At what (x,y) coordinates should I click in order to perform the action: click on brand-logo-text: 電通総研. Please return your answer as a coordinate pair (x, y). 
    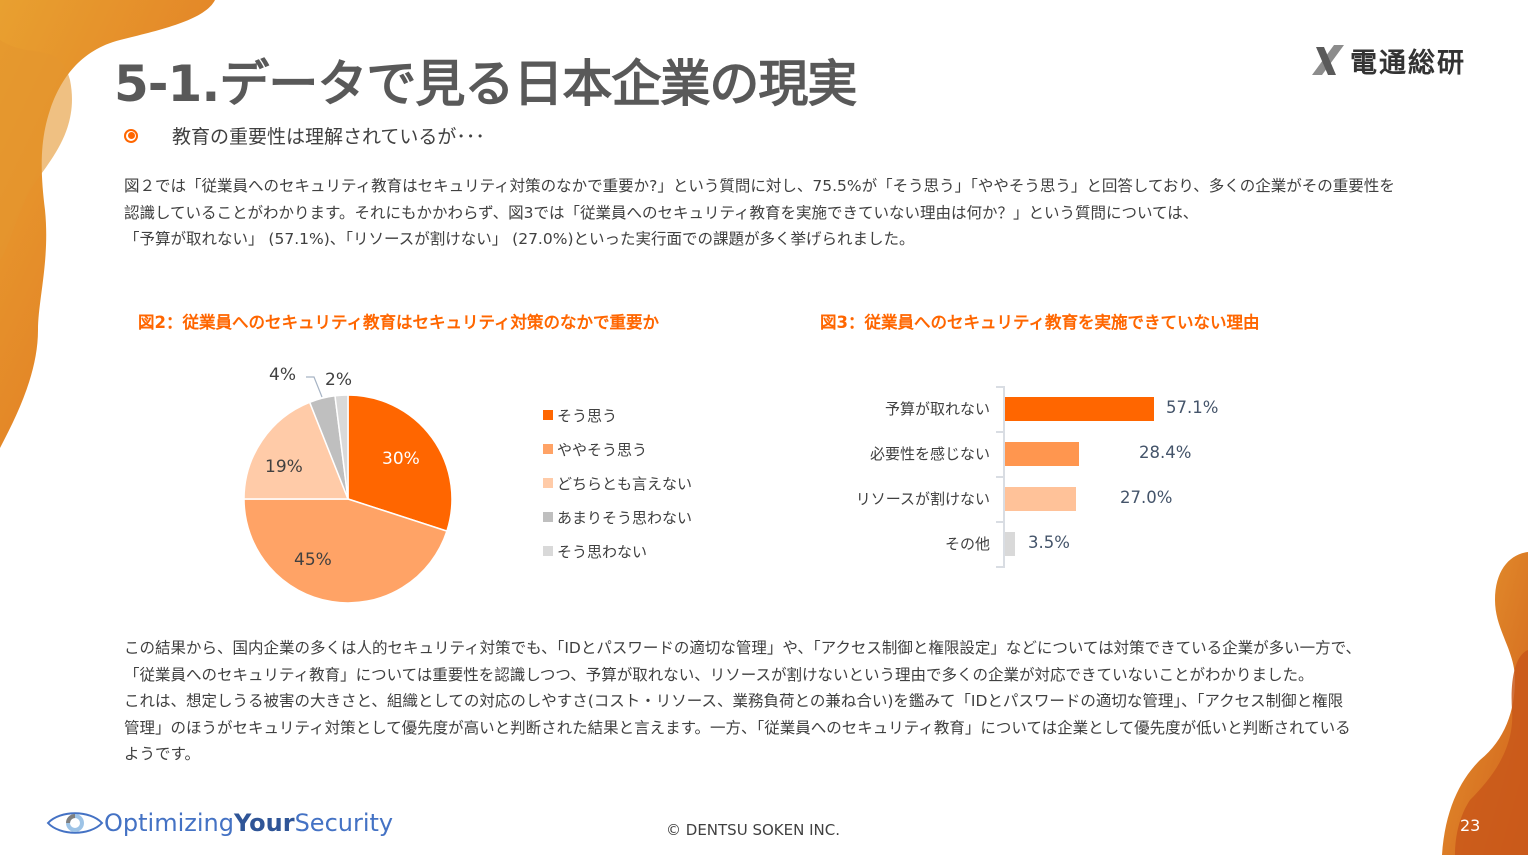
    Looking at the image, I should click on (1408, 63).